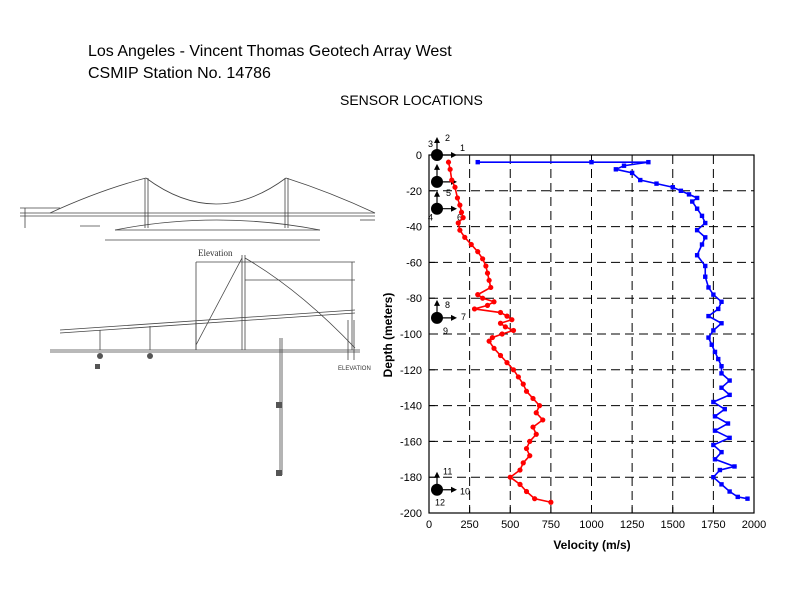 The width and height of the screenshot is (792, 612). I want to click on sensor-number: 8, so click(447, 305).